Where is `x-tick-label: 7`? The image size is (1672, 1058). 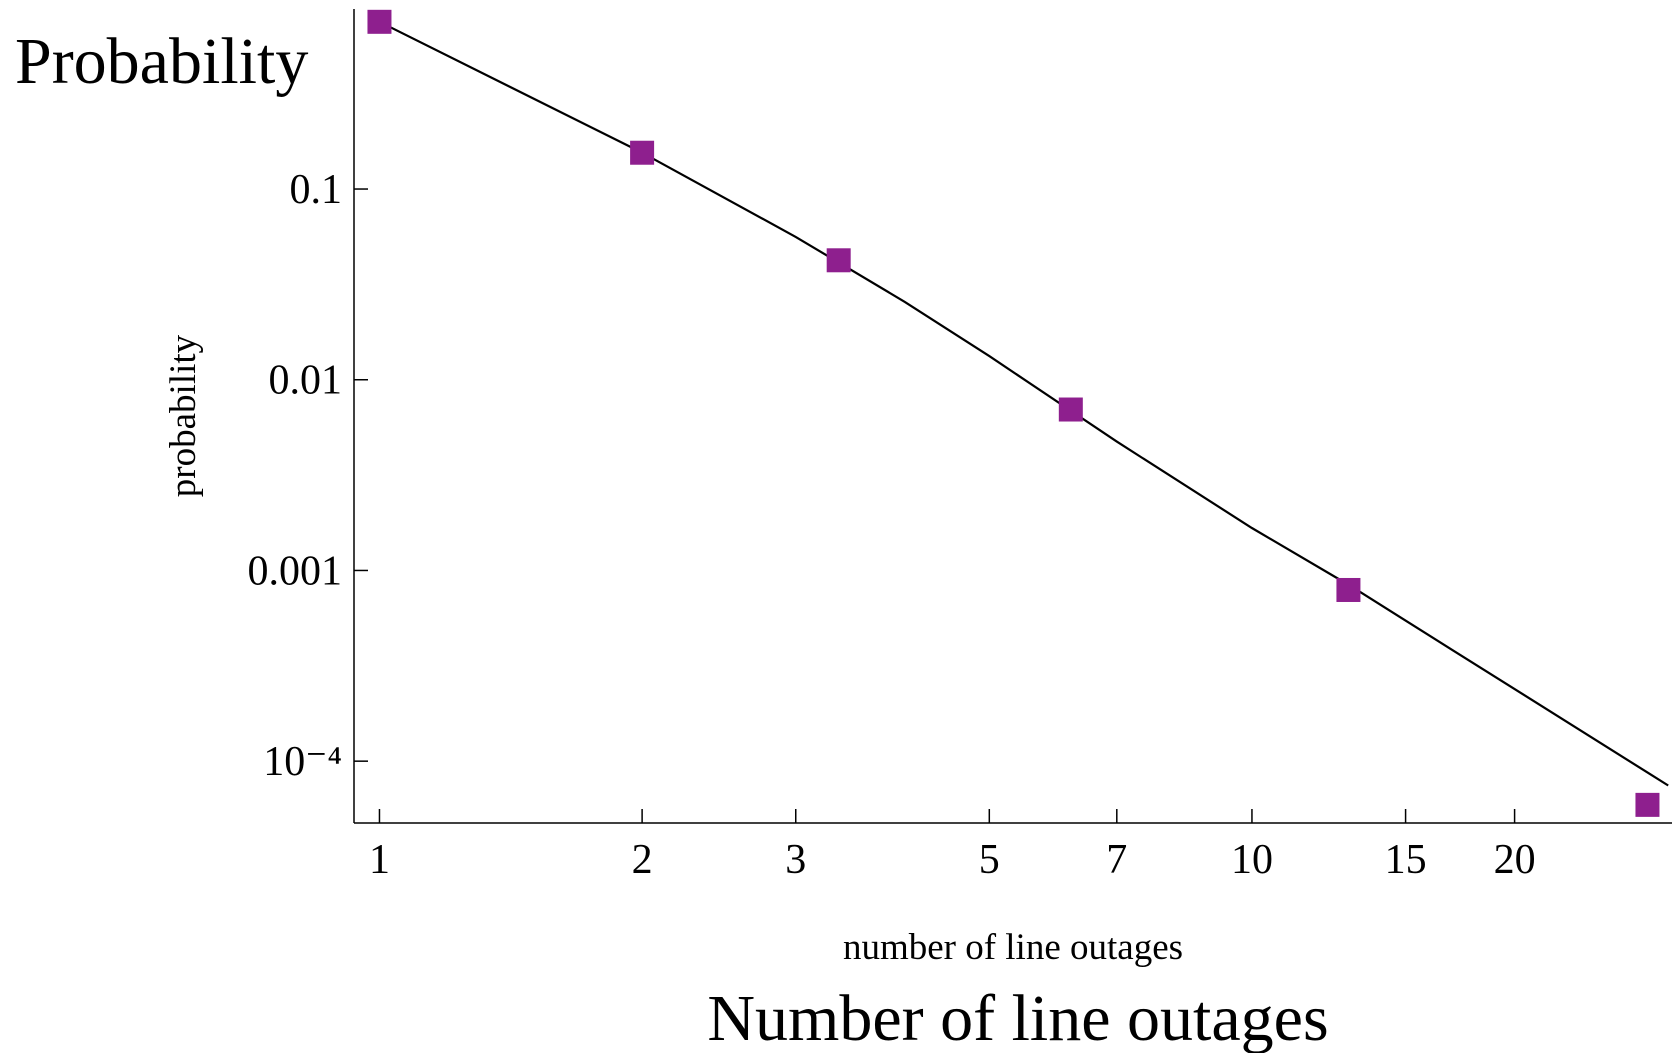 x-tick-label: 7 is located at coordinates (1116, 860).